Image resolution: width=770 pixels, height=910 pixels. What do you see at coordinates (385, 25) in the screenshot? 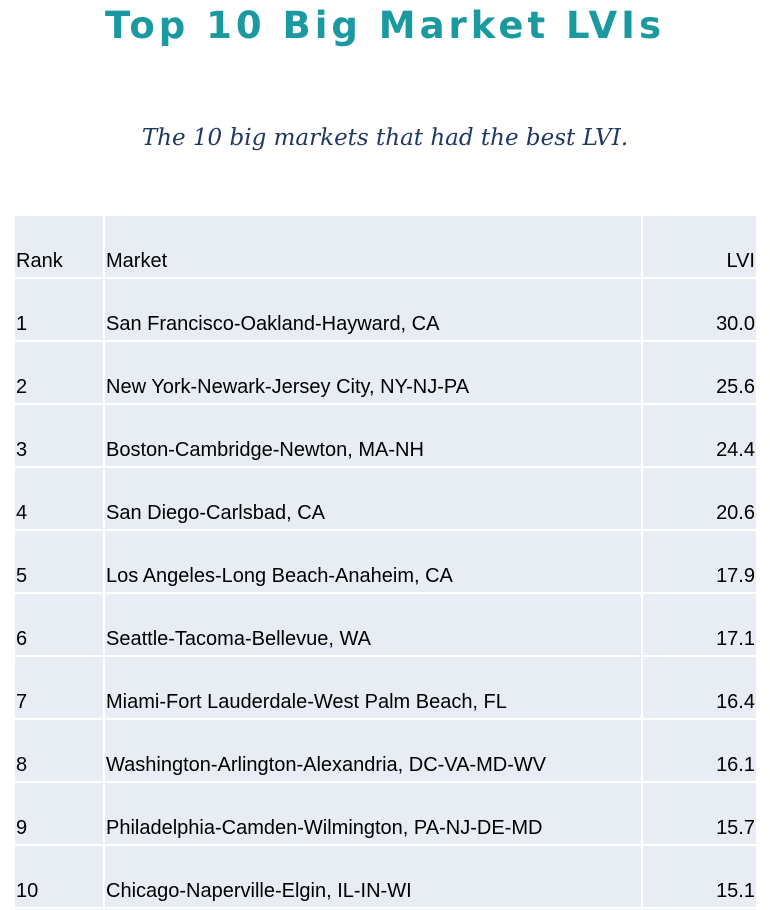
I see `page-title: Top 10 Big Market LVIs` at bounding box center [385, 25].